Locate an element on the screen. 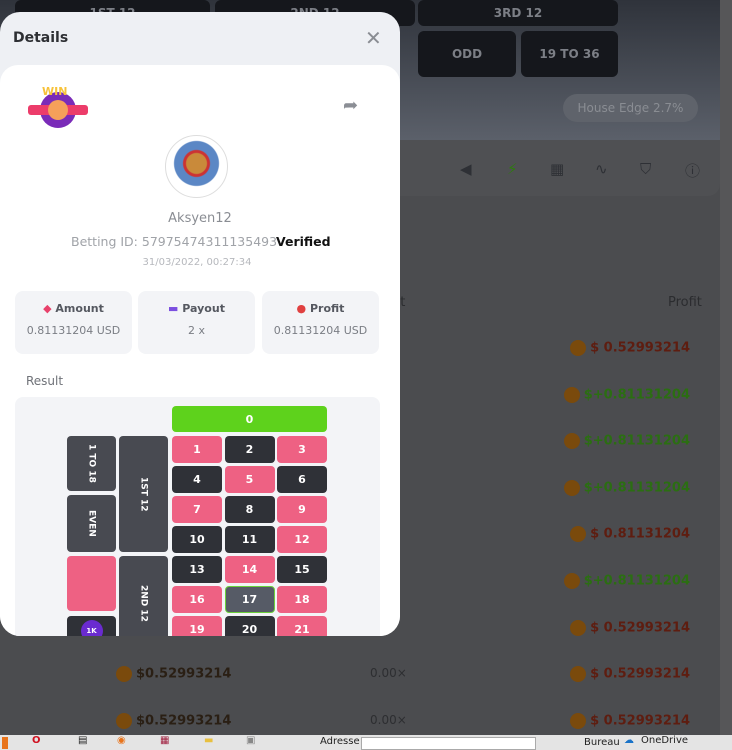 The height and width of the screenshot is (750, 732). cell-number-10: 10 is located at coordinates (197, 539).